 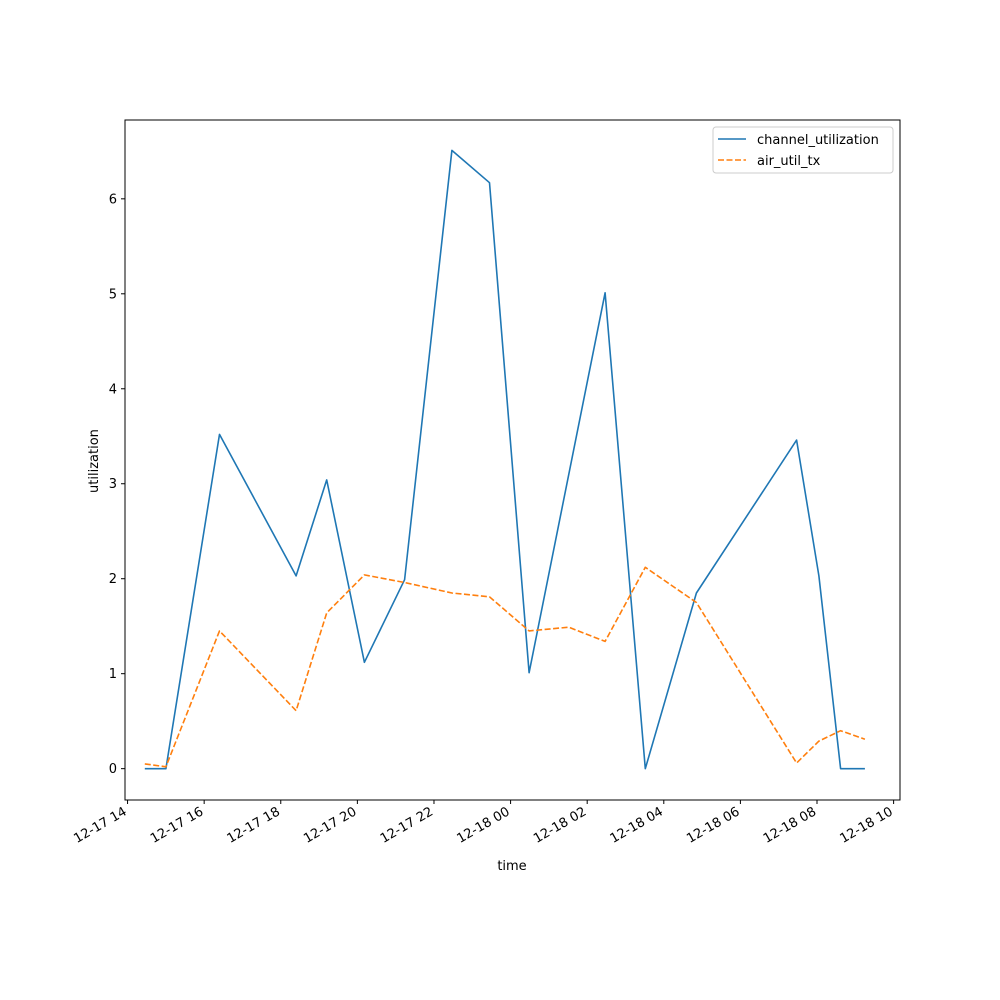 I want to click on y-tick-label: 2, so click(x=113, y=579).